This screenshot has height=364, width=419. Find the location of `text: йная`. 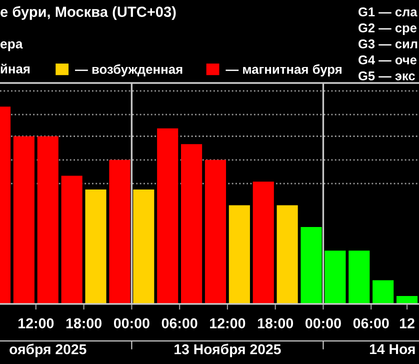

text: йная is located at coordinates (15, 69).